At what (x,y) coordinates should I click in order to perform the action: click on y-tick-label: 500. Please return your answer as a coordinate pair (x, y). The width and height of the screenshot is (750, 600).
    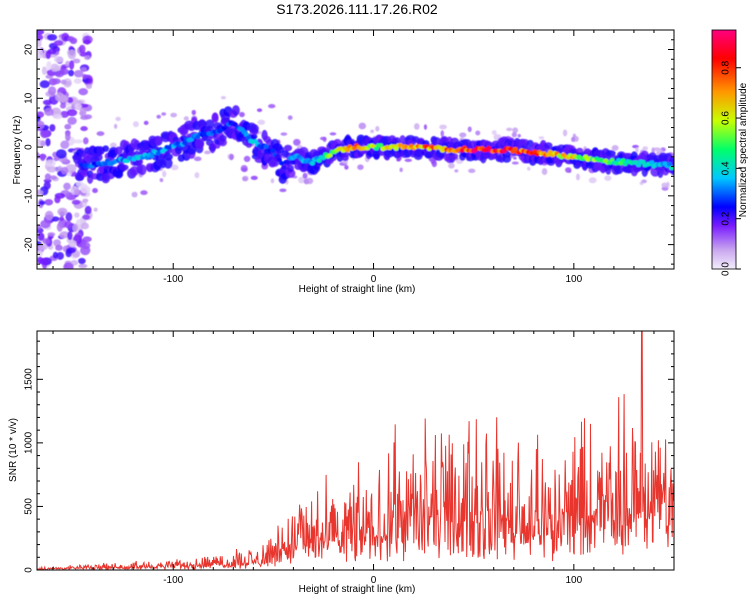
    Looking at the image, I should click on (29, 506).